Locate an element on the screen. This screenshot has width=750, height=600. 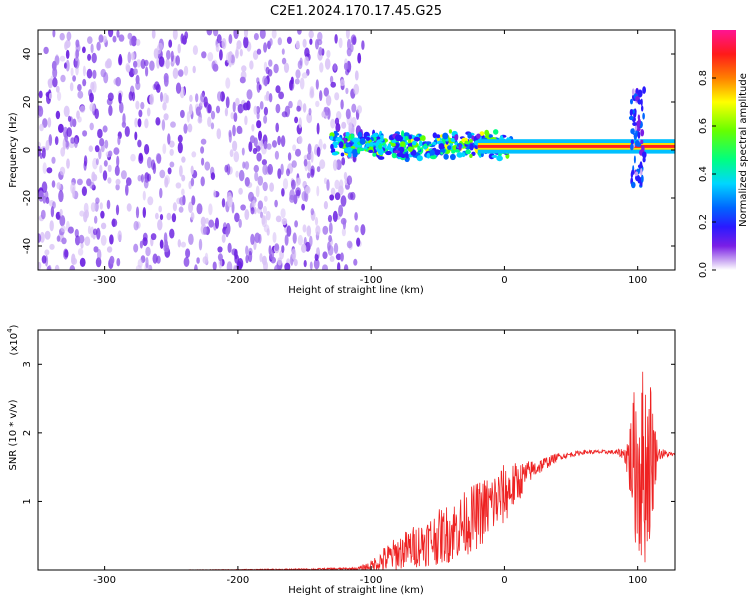
colorbar-tick-label: 0.4 is located at coordinates (703, 174).